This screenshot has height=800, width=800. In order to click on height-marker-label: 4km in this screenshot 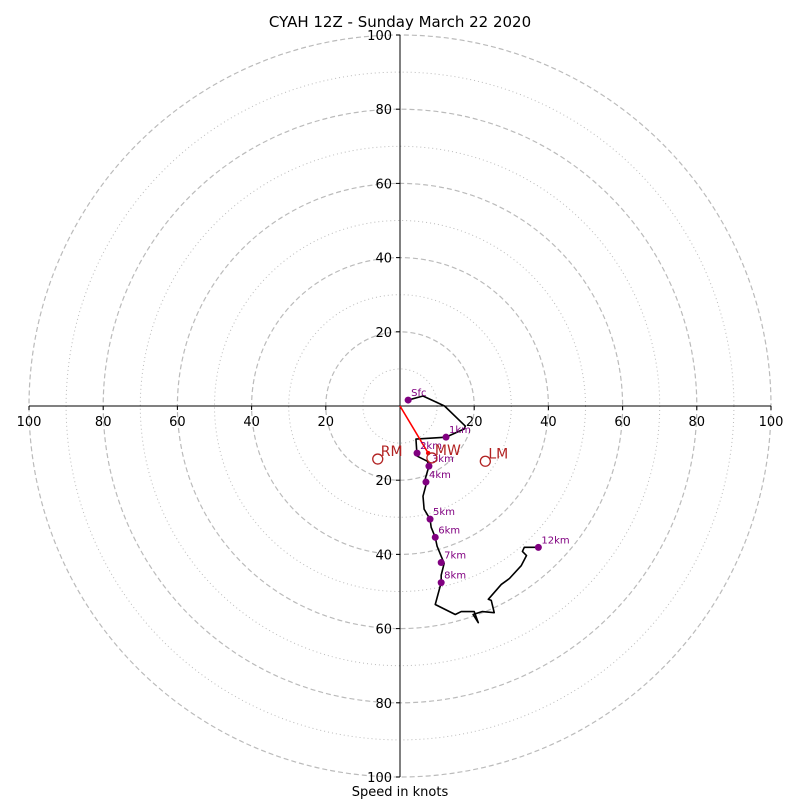, I will do `click(440, 475)`.